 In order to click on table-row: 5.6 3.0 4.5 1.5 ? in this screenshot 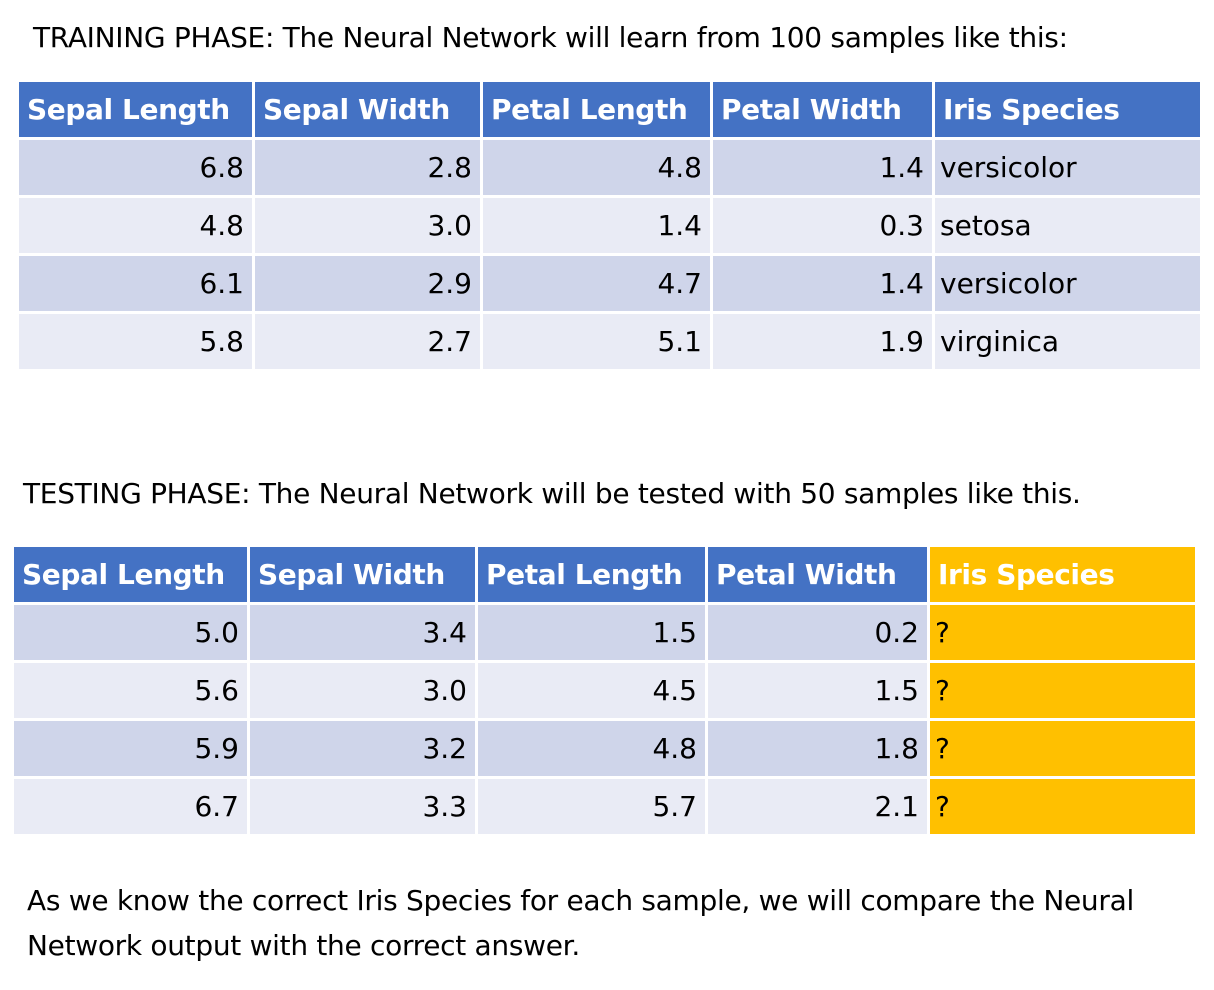, I will do `click(604, 690)`.